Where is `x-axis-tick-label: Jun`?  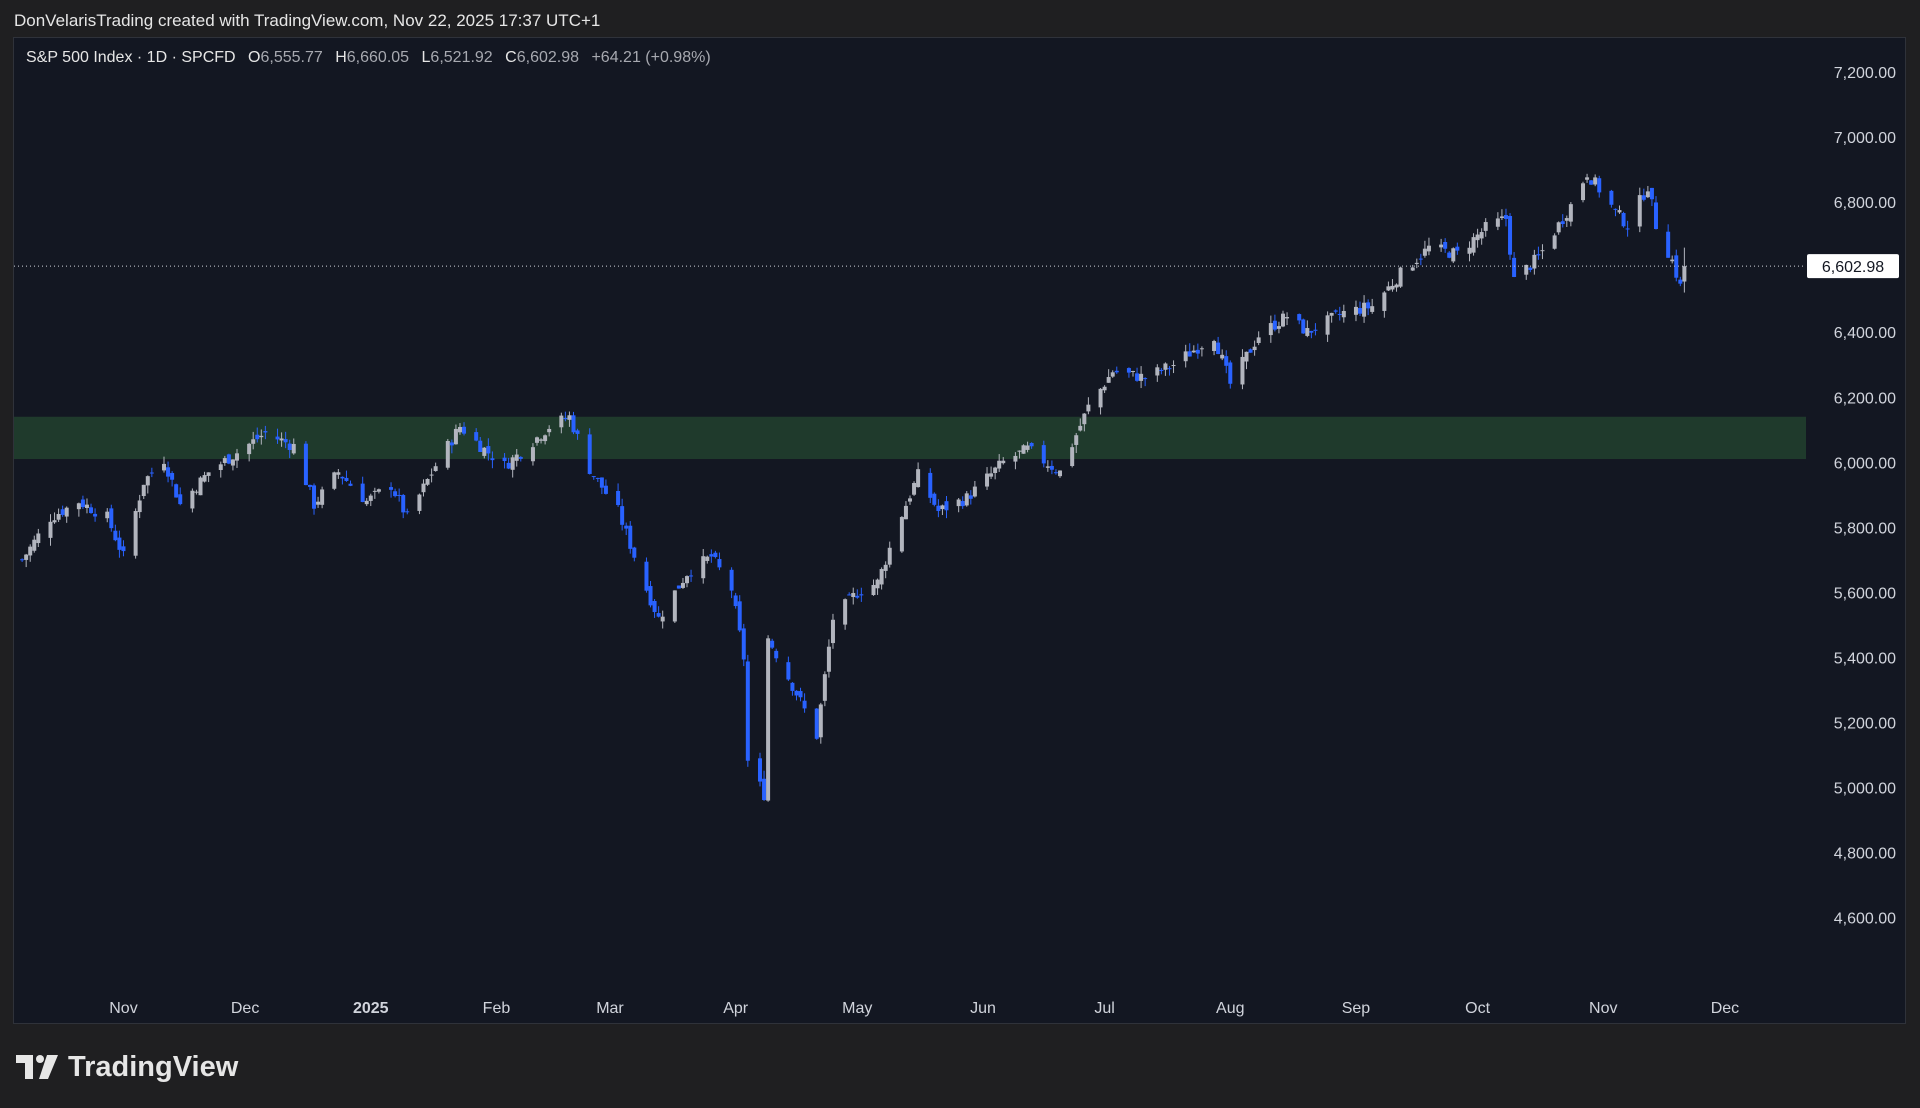
x-axis-tick-label: Jun is located at coordinates (983, 1008).